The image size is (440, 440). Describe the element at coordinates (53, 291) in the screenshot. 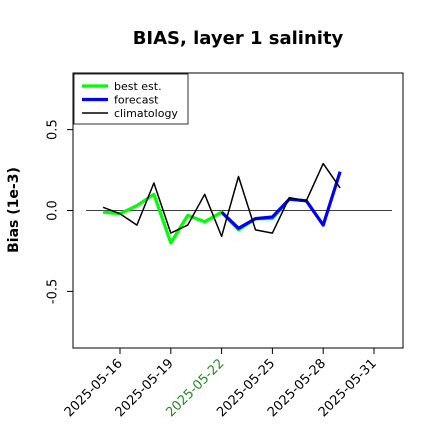

I see `y-tick-label: -0.5` at that location.